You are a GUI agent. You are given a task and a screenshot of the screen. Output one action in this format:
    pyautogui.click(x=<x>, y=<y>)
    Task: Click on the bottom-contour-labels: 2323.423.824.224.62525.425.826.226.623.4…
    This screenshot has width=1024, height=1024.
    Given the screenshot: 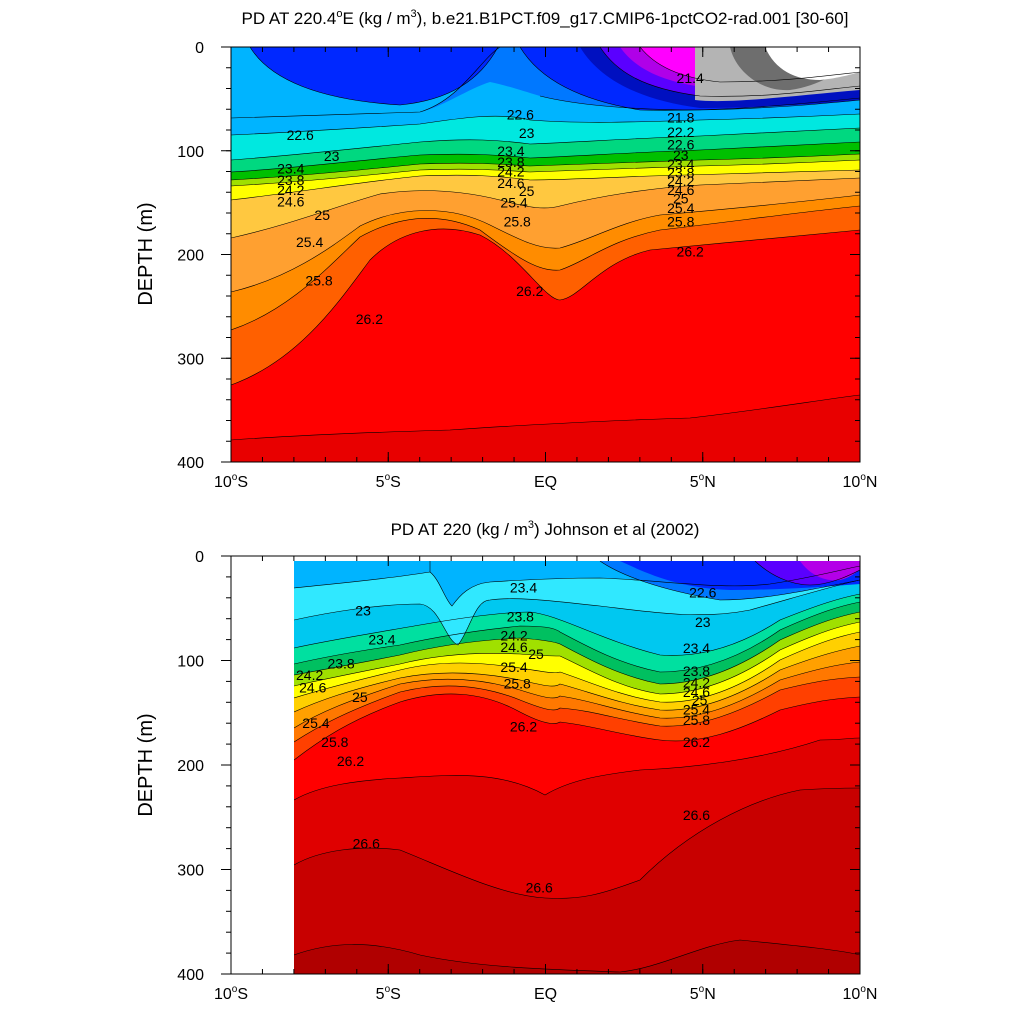 What is the action you would take?
    pyautogui.click(x=506, y=737)
    